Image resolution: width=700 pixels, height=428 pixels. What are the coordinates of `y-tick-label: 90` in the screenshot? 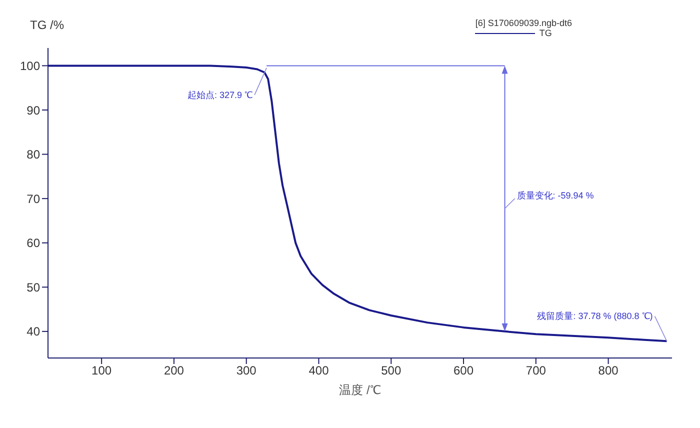 It's located at (33, 110).